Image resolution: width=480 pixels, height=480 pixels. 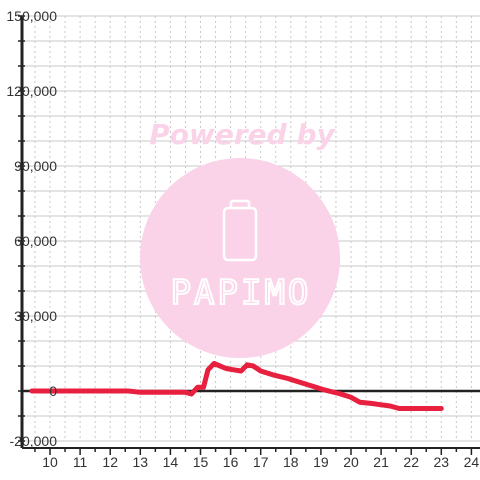 What do you see at coordinates (35, 241) in the screenshot?
I see `y-tick-label: 60,000` at bounding box center [35, 241].